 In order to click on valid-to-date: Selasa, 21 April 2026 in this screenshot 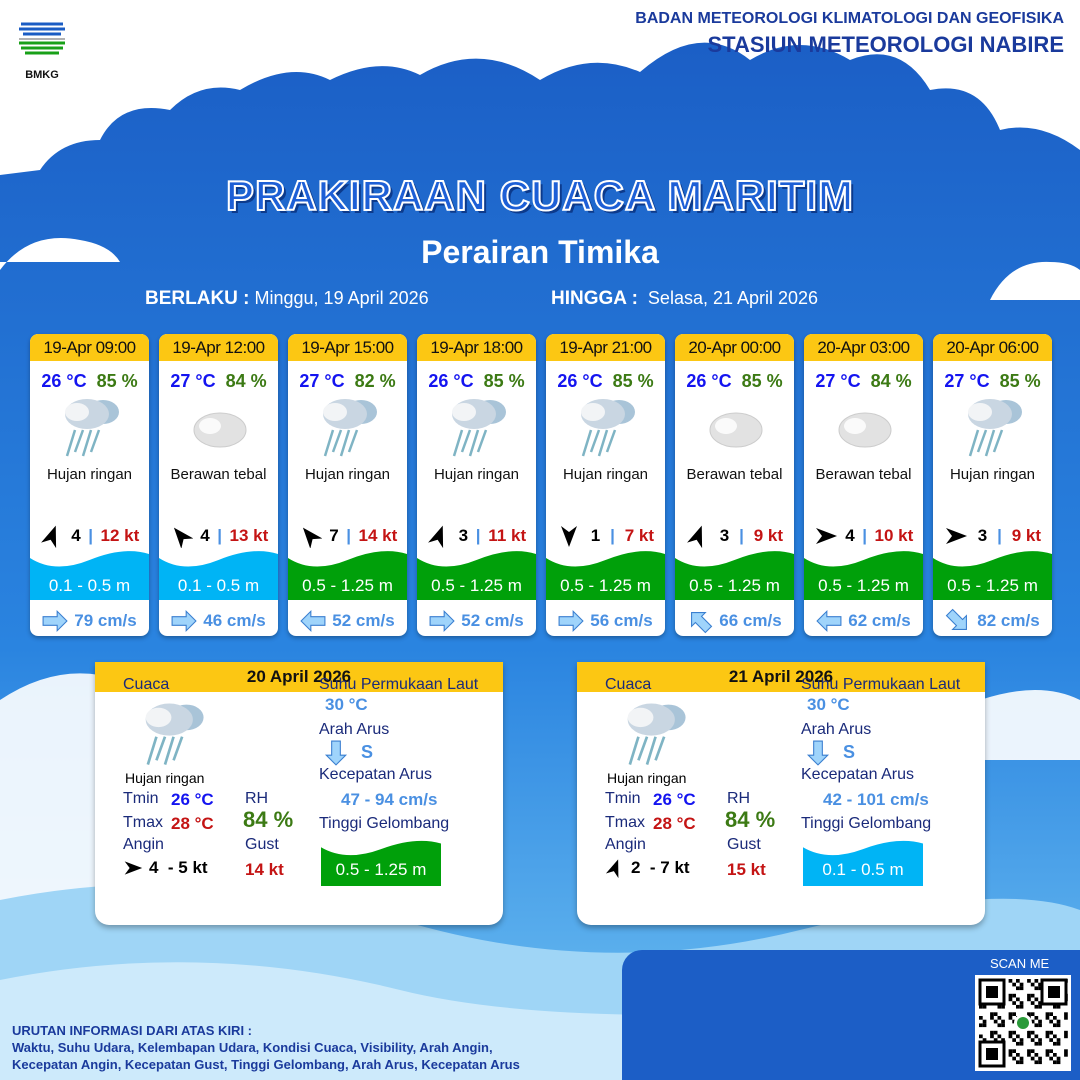, I will do `click(733, 298)`.